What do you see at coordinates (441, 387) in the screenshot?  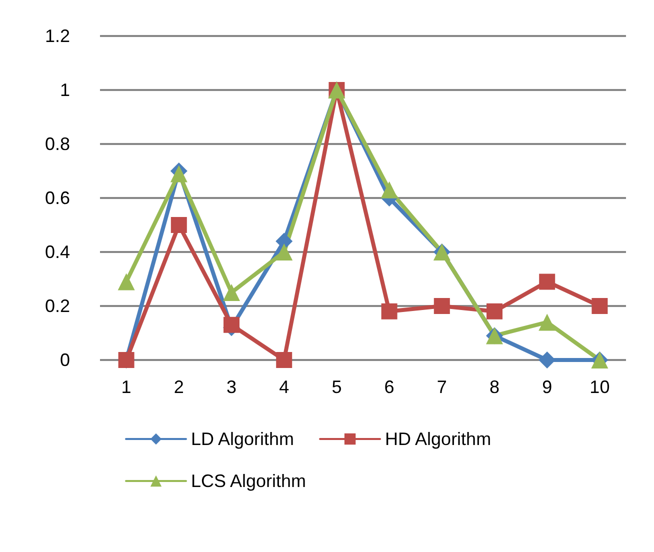 I see `x-tick-label: 7` at bounding box center [441, 387].